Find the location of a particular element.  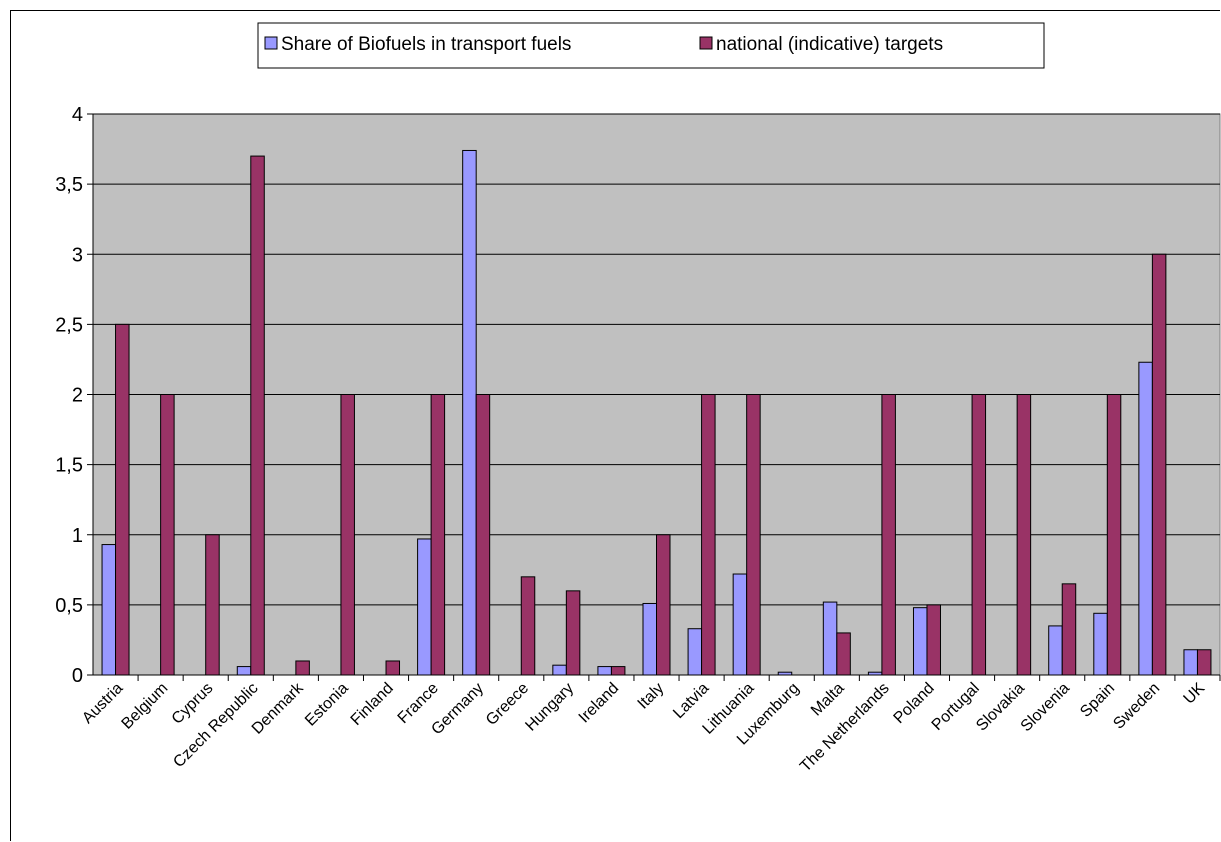

bar-series-2-spain is located at coordinates (1114, 535).